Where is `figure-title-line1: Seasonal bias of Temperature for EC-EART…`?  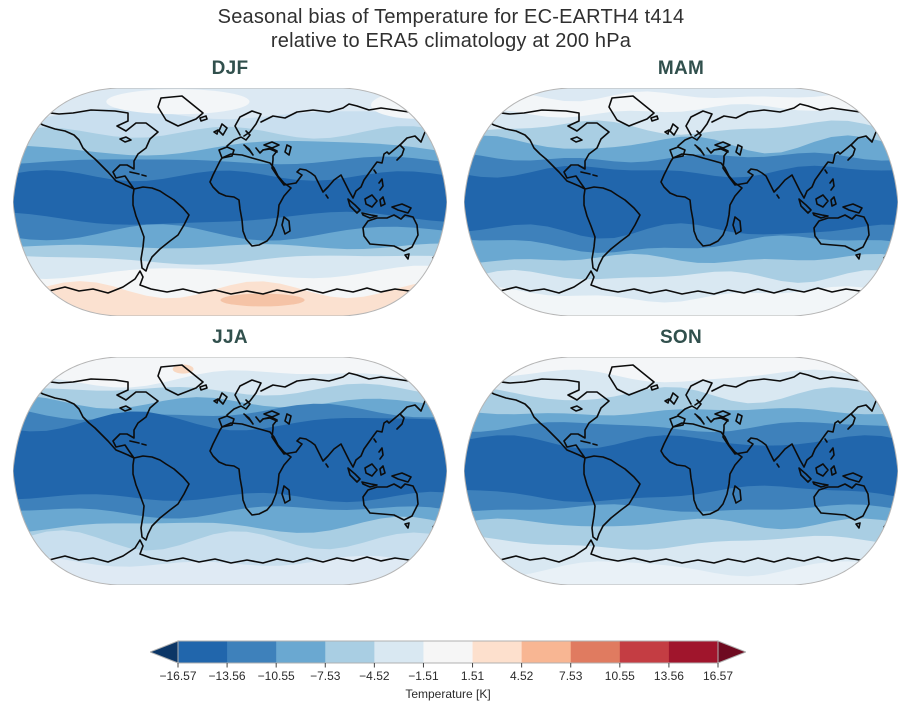
figure-title-line1: Seasonal bias of Temperature for EC-EART… is located at coordinates (451, 17).